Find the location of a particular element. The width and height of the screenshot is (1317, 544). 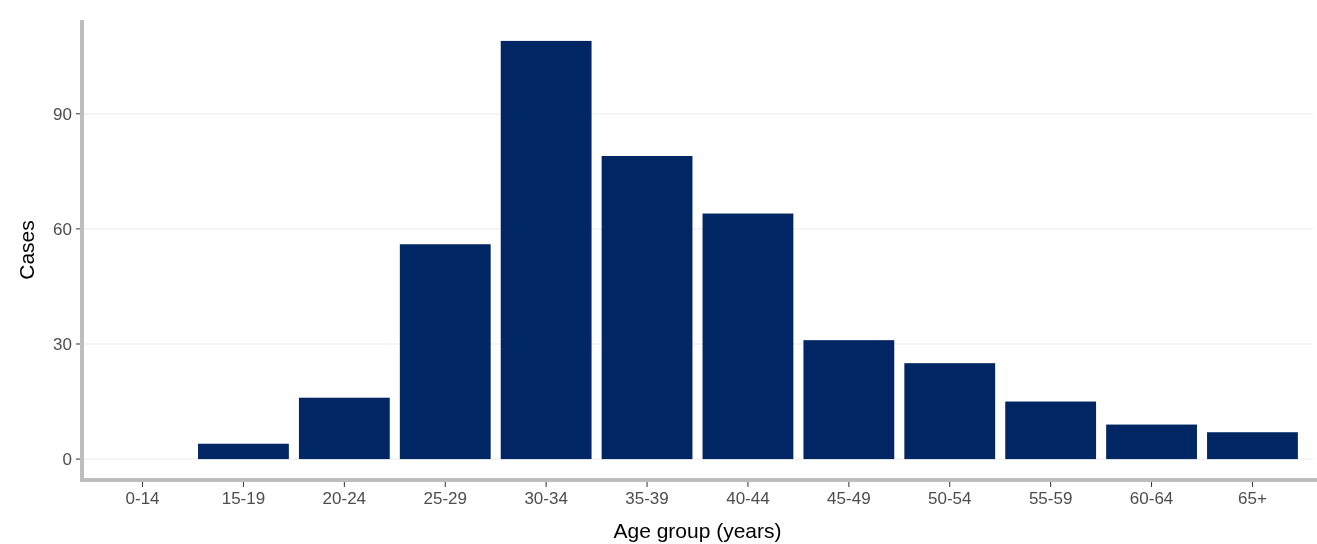

y-tick-label: 60 is located at coordinates (62, 229).